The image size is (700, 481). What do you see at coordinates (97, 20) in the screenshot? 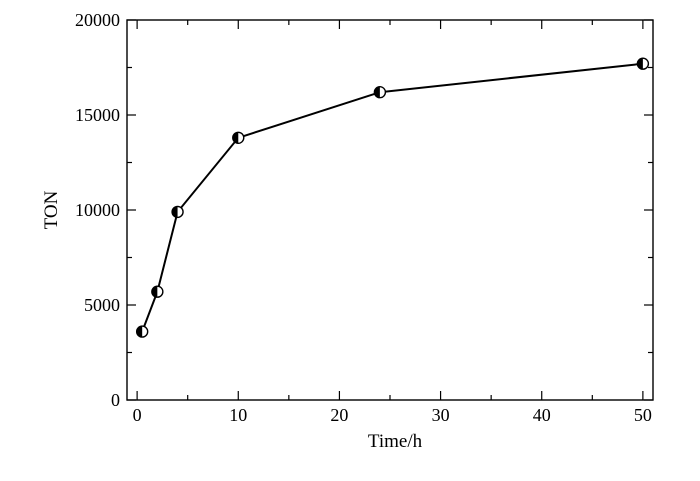
I see `y-tick-label: 20000` at bounding box center [97, 20].